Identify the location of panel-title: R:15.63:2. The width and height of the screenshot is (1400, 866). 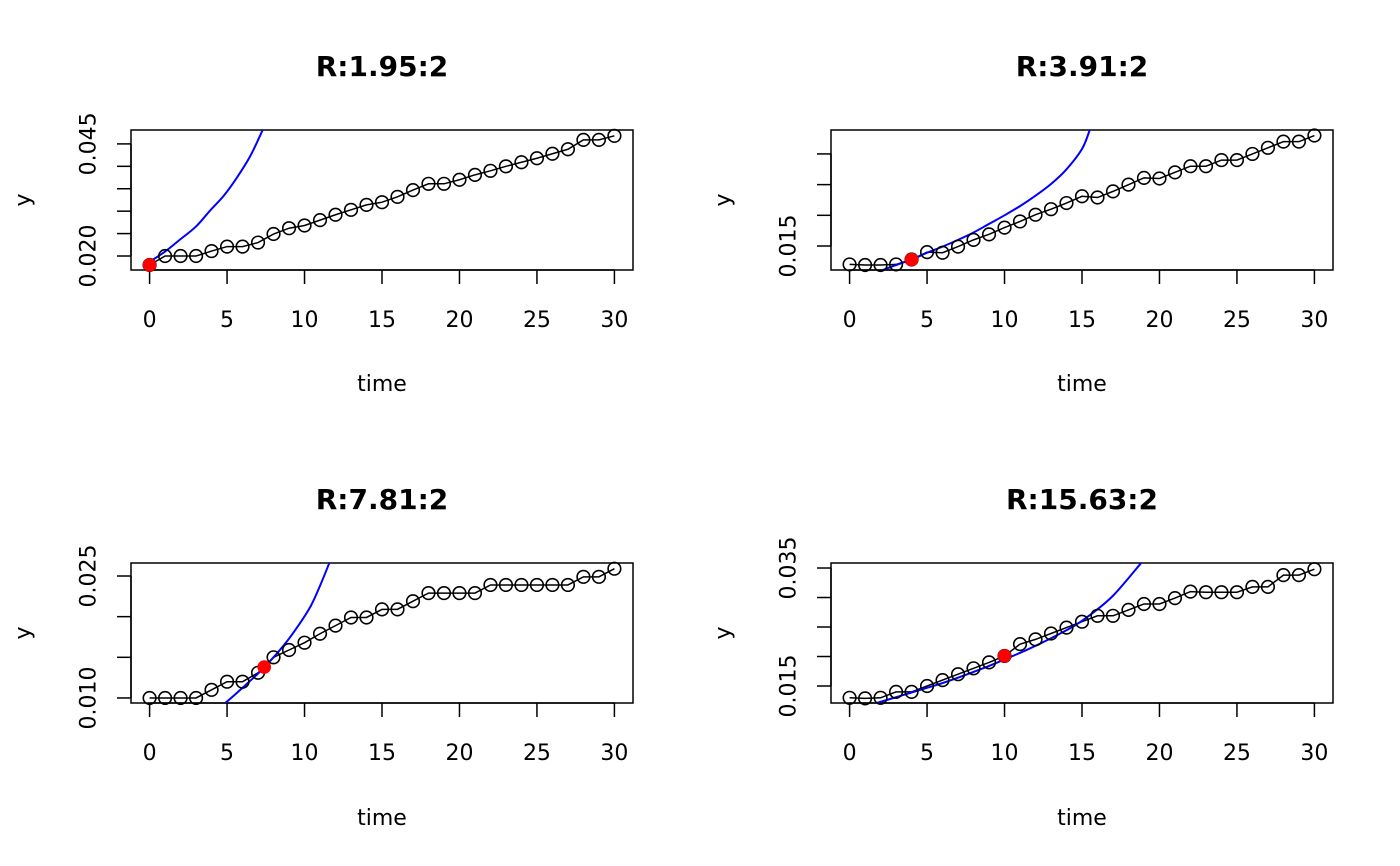
(1082, 499).